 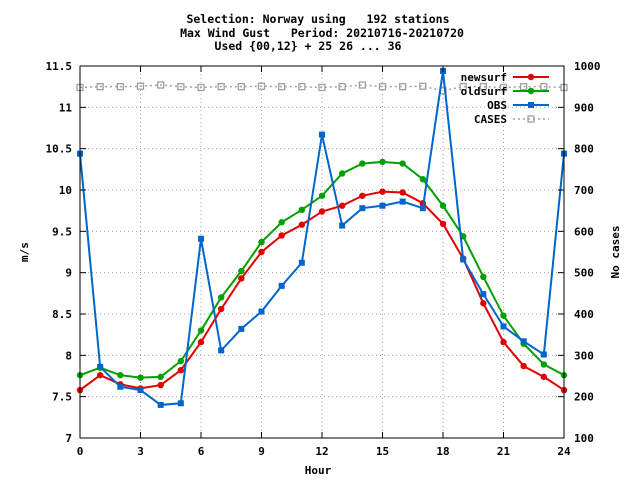 I want to click on y2-tick-label: 100, so click(x=584, y=438).